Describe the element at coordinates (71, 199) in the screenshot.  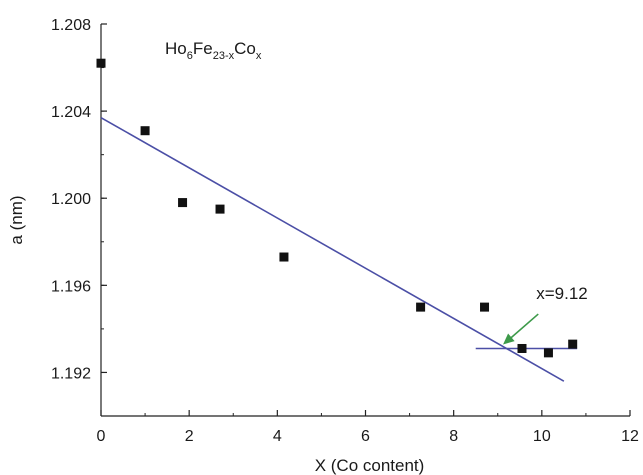
I see `y-tick-label: 1.200` at that location.